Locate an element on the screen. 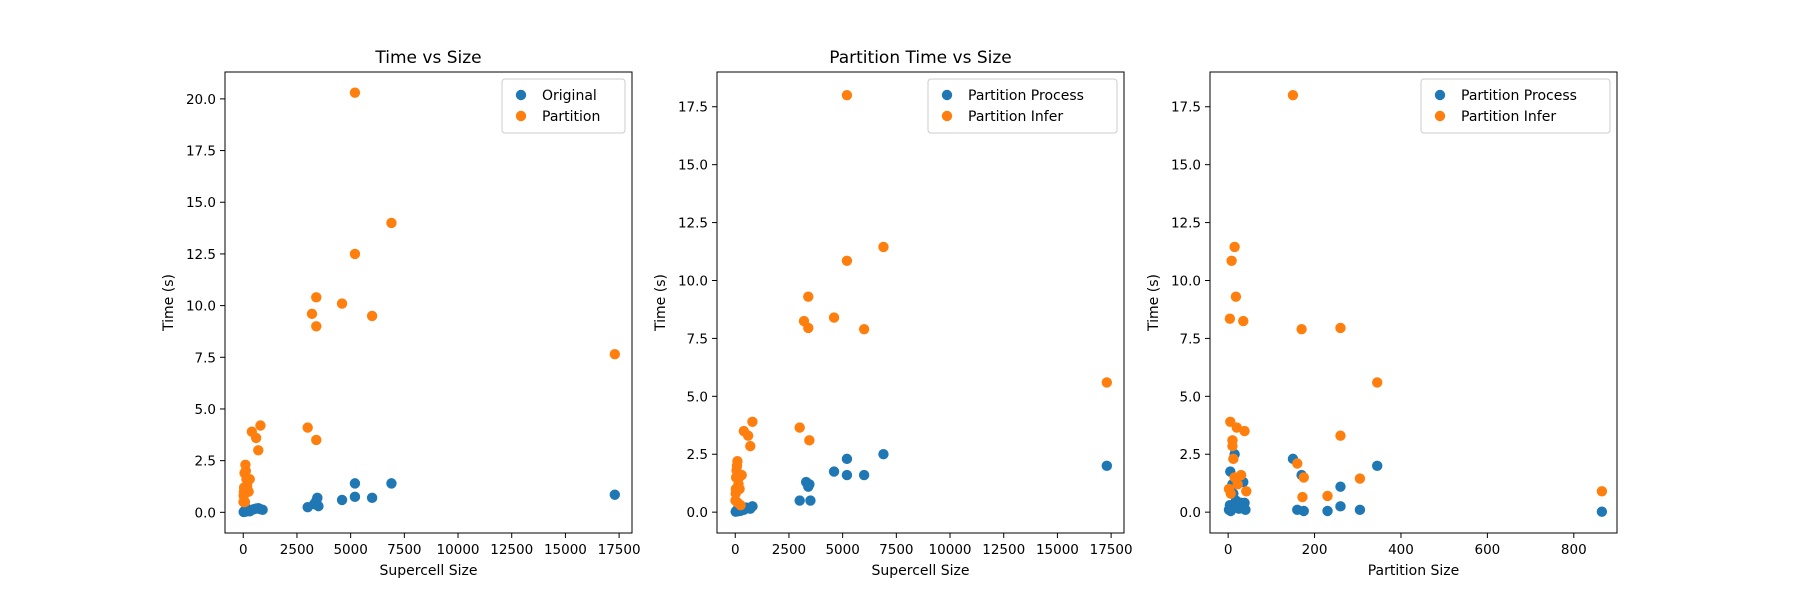  x-tick-label: 12500 is located at coordinates (511, 550).